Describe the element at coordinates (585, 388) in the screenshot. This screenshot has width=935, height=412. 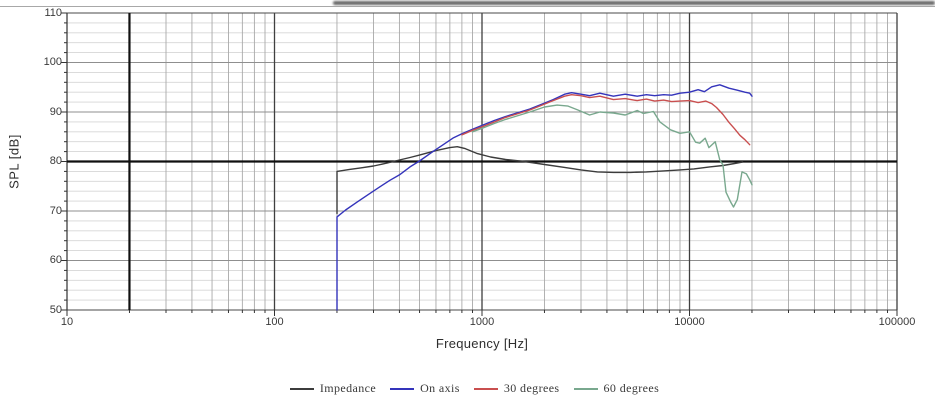
I see `legend-swatch-60-degrees` at that location.